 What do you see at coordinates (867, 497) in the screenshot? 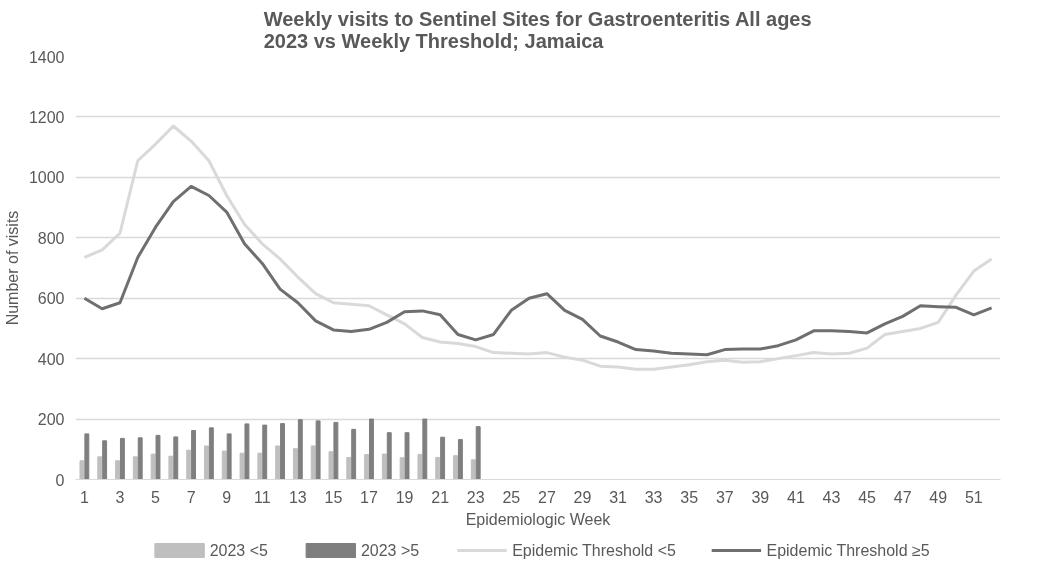
I see `x-tick-label: 45` at bounding box center [867, 497].